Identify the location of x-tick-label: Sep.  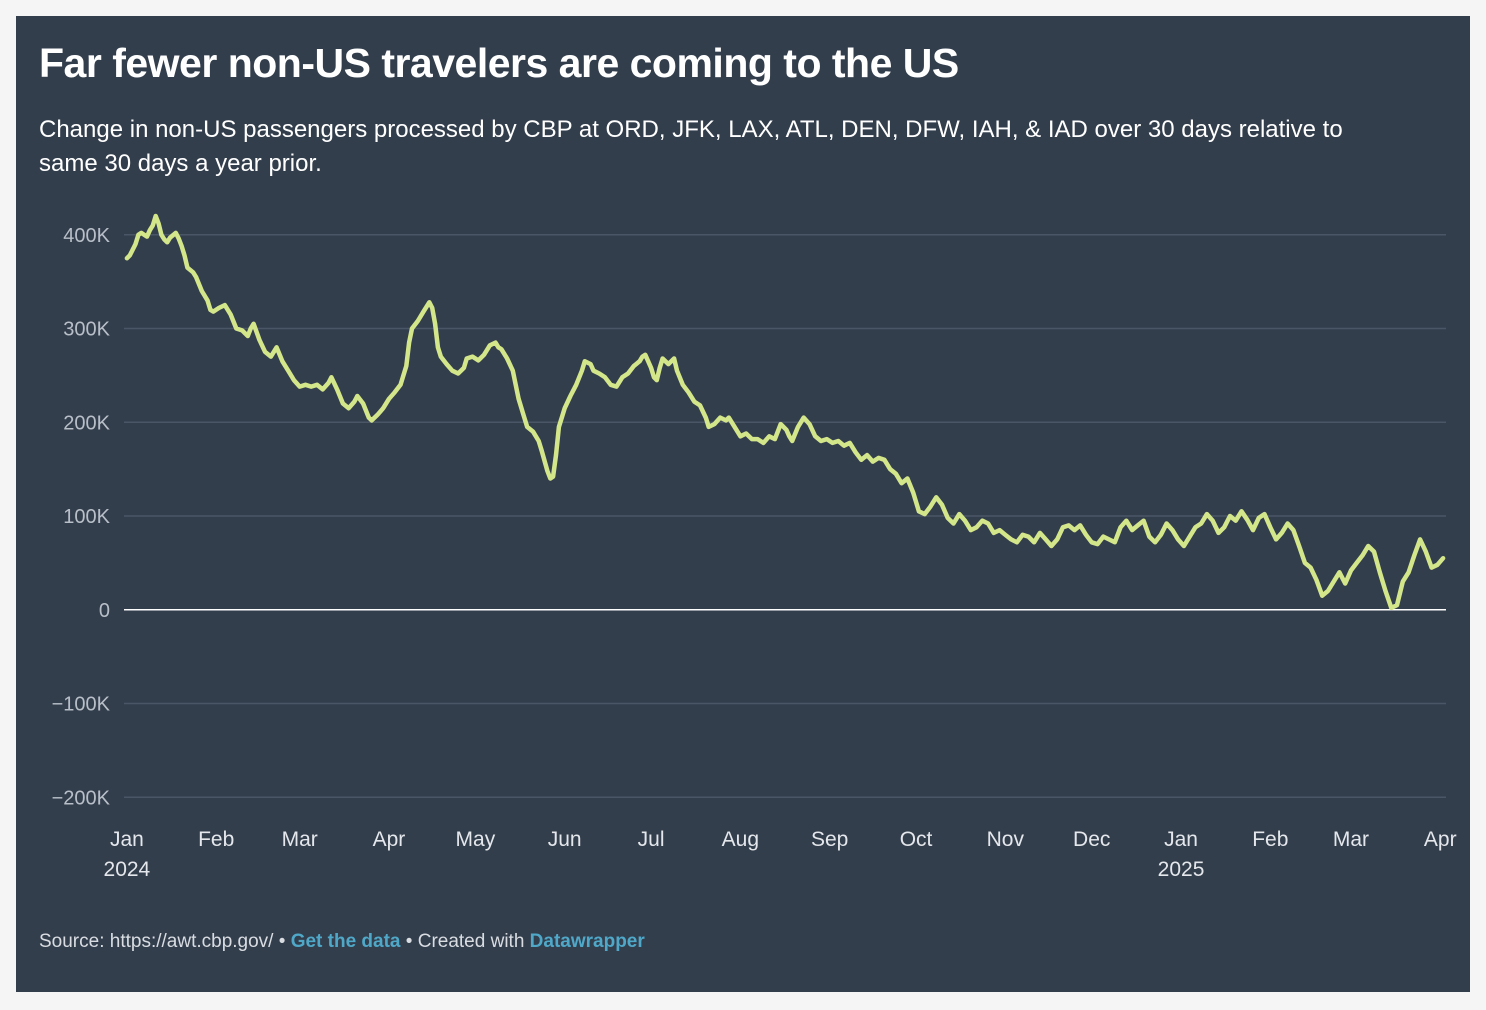
(829, 839).